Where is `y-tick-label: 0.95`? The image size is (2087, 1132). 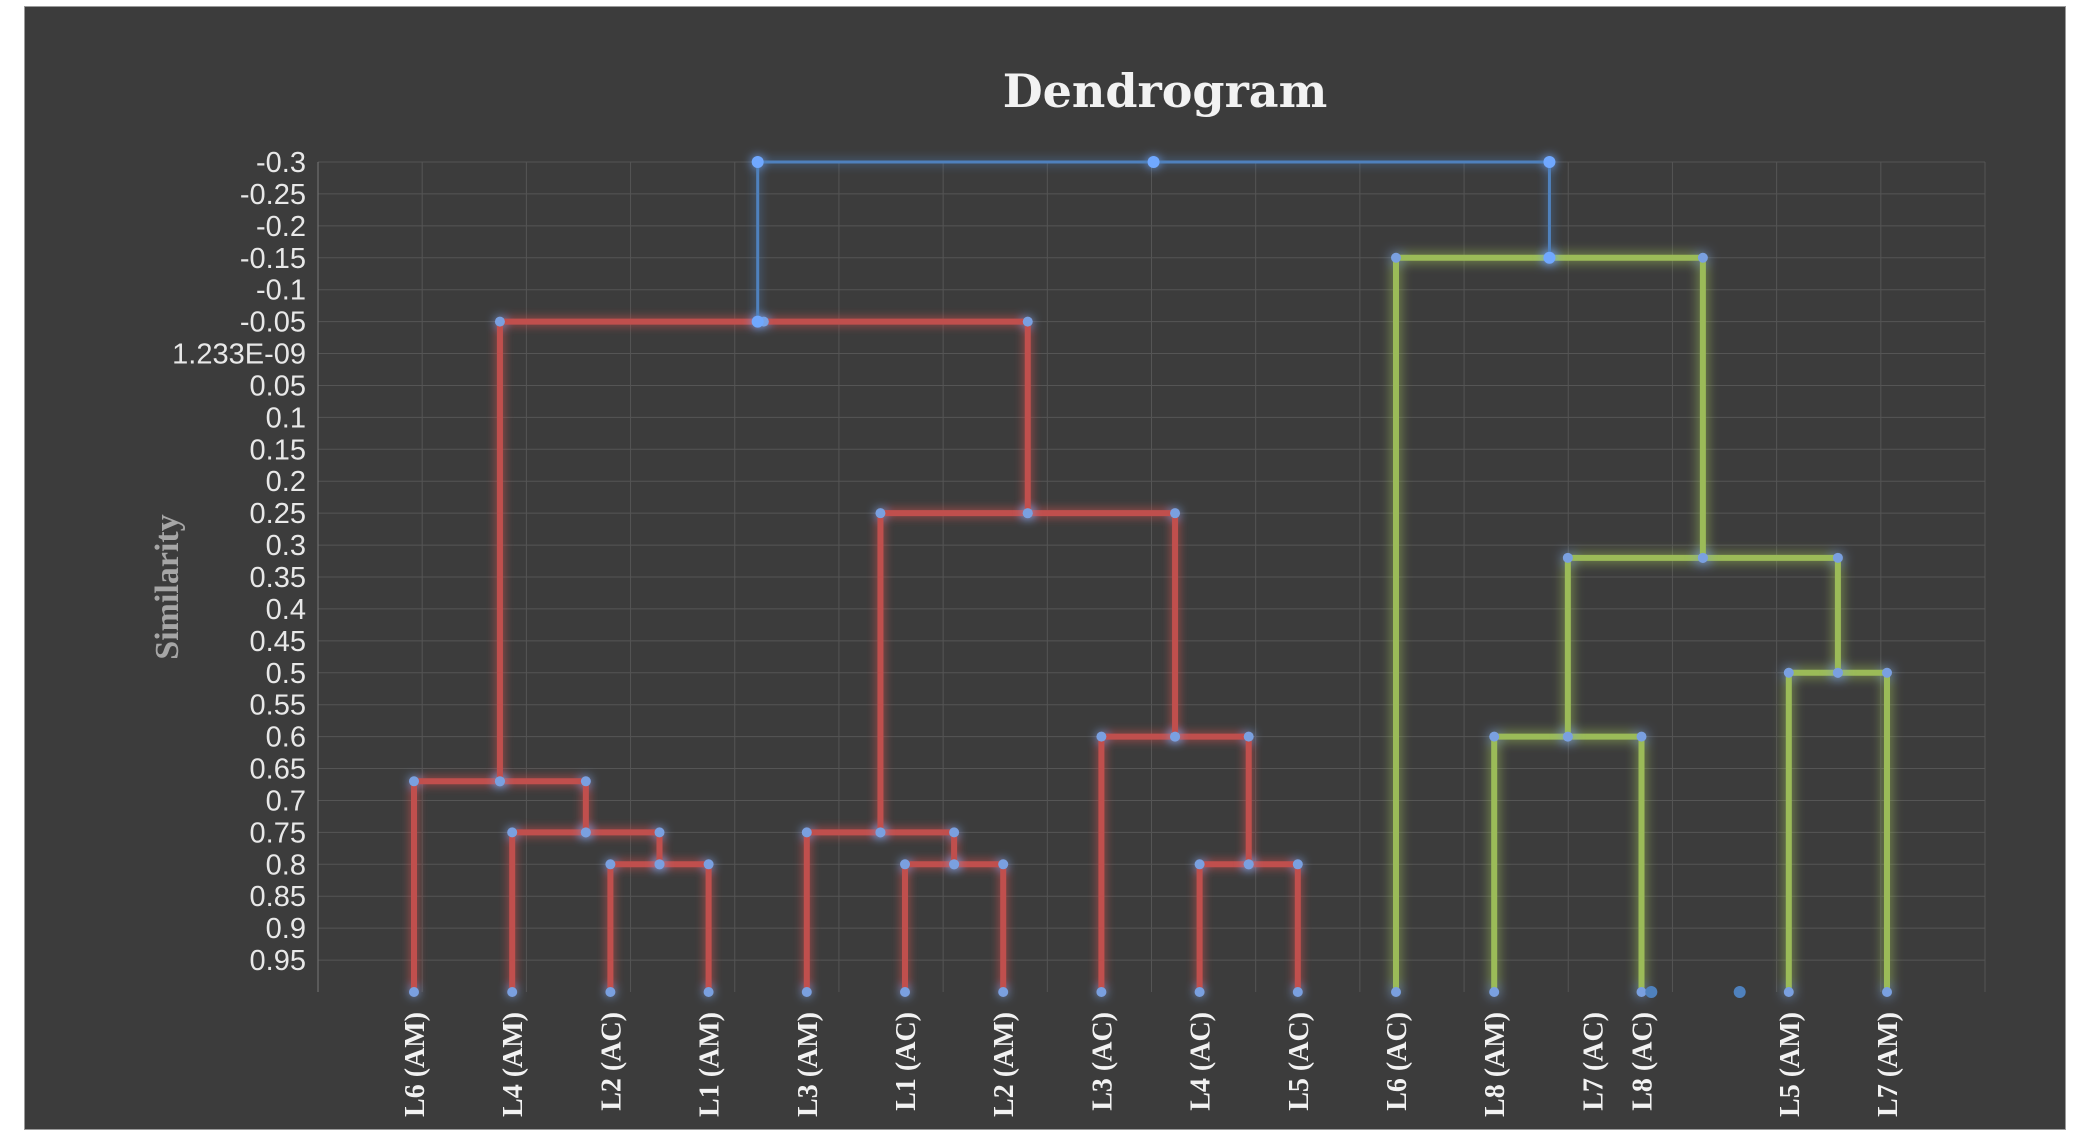 y-tick-label: 0.95 is located at coordinates (278, 961).